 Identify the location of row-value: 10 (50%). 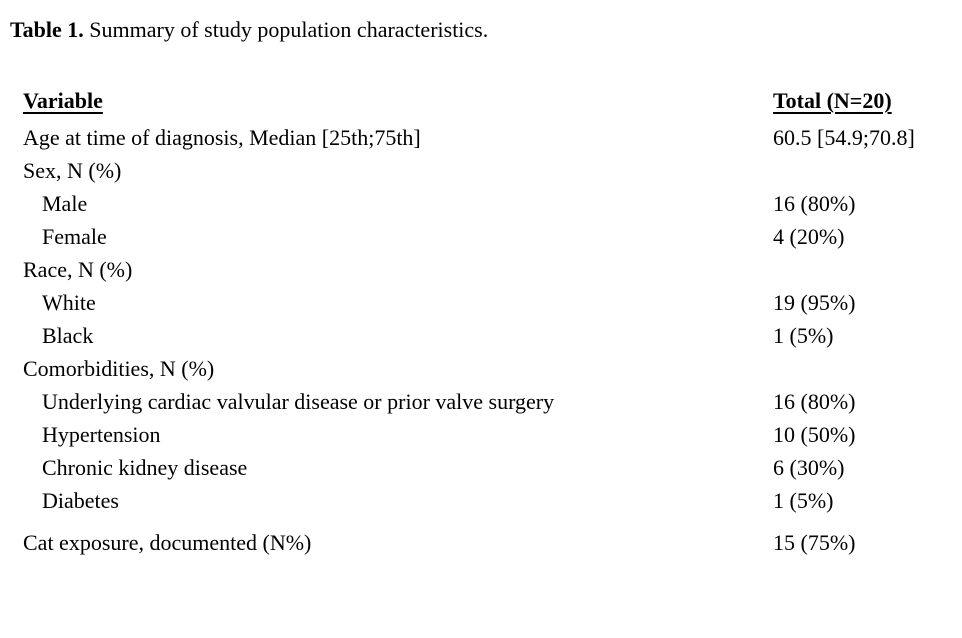
(814, 434).